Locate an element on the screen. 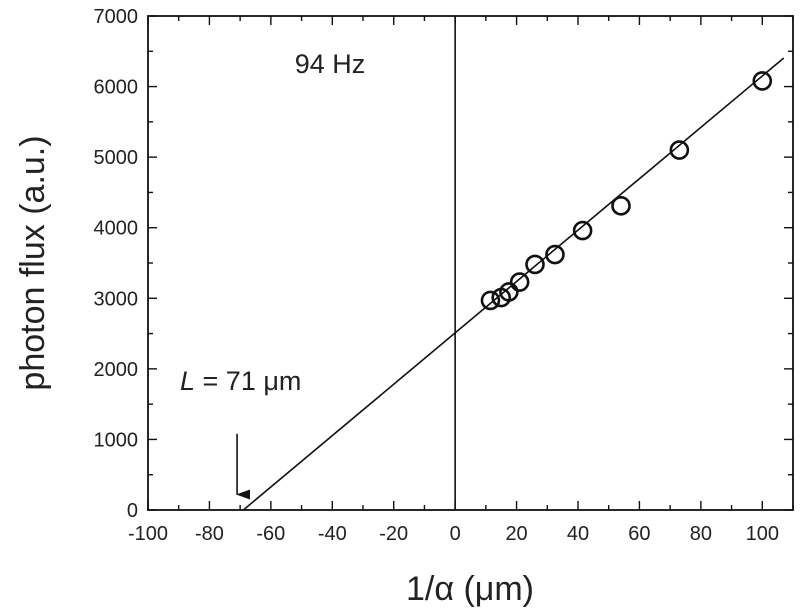 This screenshot has width=800, height=614. y-tick-label: 1000 is located at coordinates (116, 440).